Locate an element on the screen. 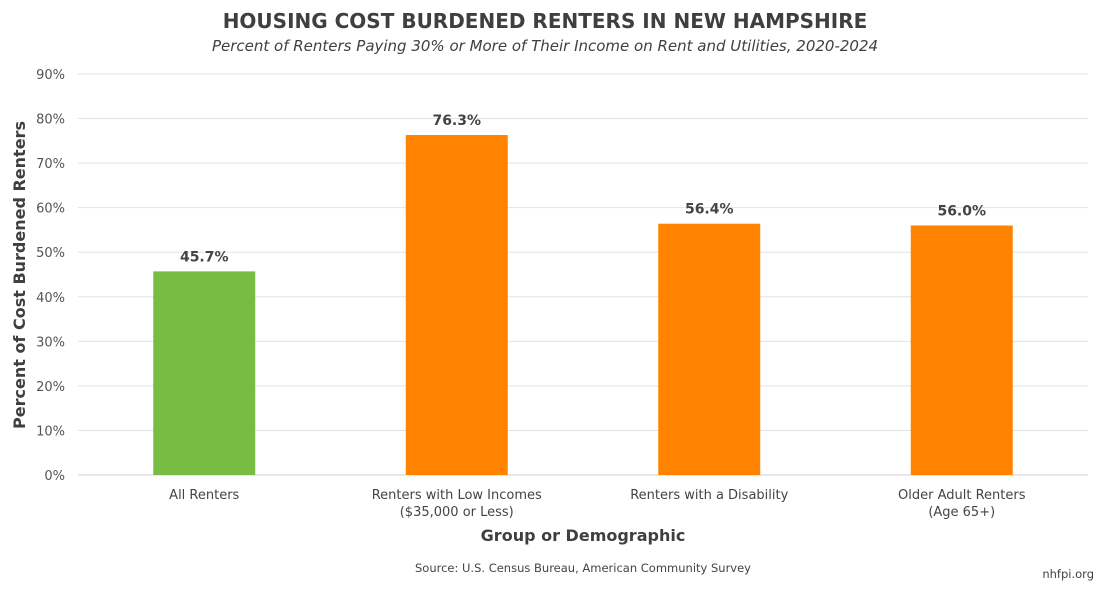 The width and height of the screenshot is (1101, 589). data-label: 76.3% is located at coordinates (456, 121).